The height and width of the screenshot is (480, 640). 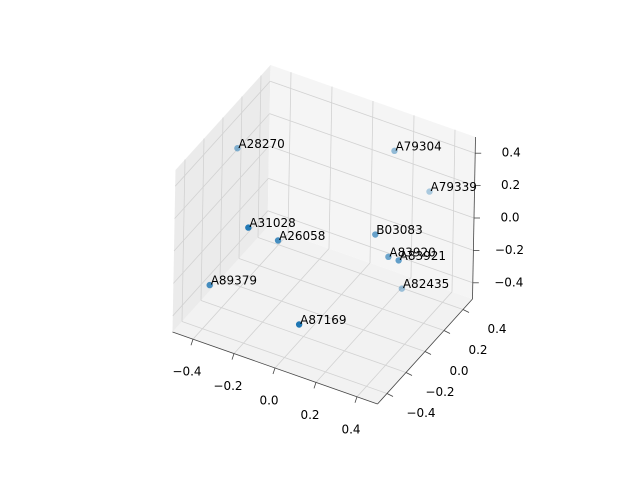 What do you see at coordinates (261, 144) in the screenshot?
I see `point-label: A28270` at bounding box center [261, 144].